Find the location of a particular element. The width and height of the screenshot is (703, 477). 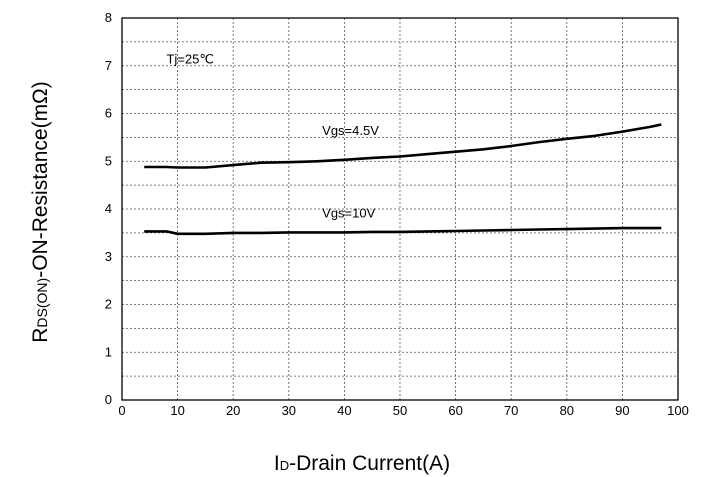

series-label-vgs-10v: Vgs=10V is located at coordinates (348, 213).